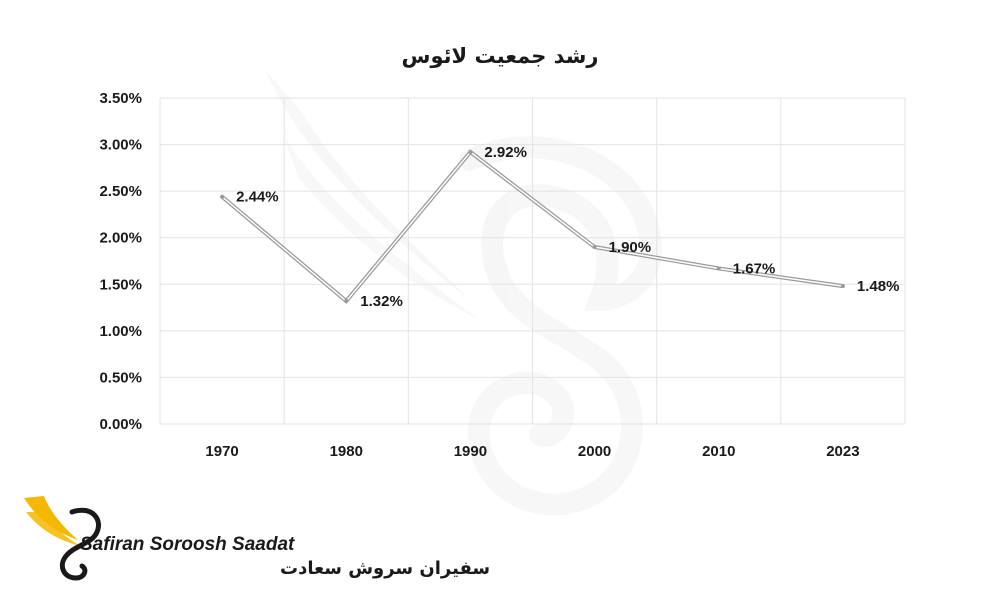  I want to click on brand-swan-icon, so click(80, 544).